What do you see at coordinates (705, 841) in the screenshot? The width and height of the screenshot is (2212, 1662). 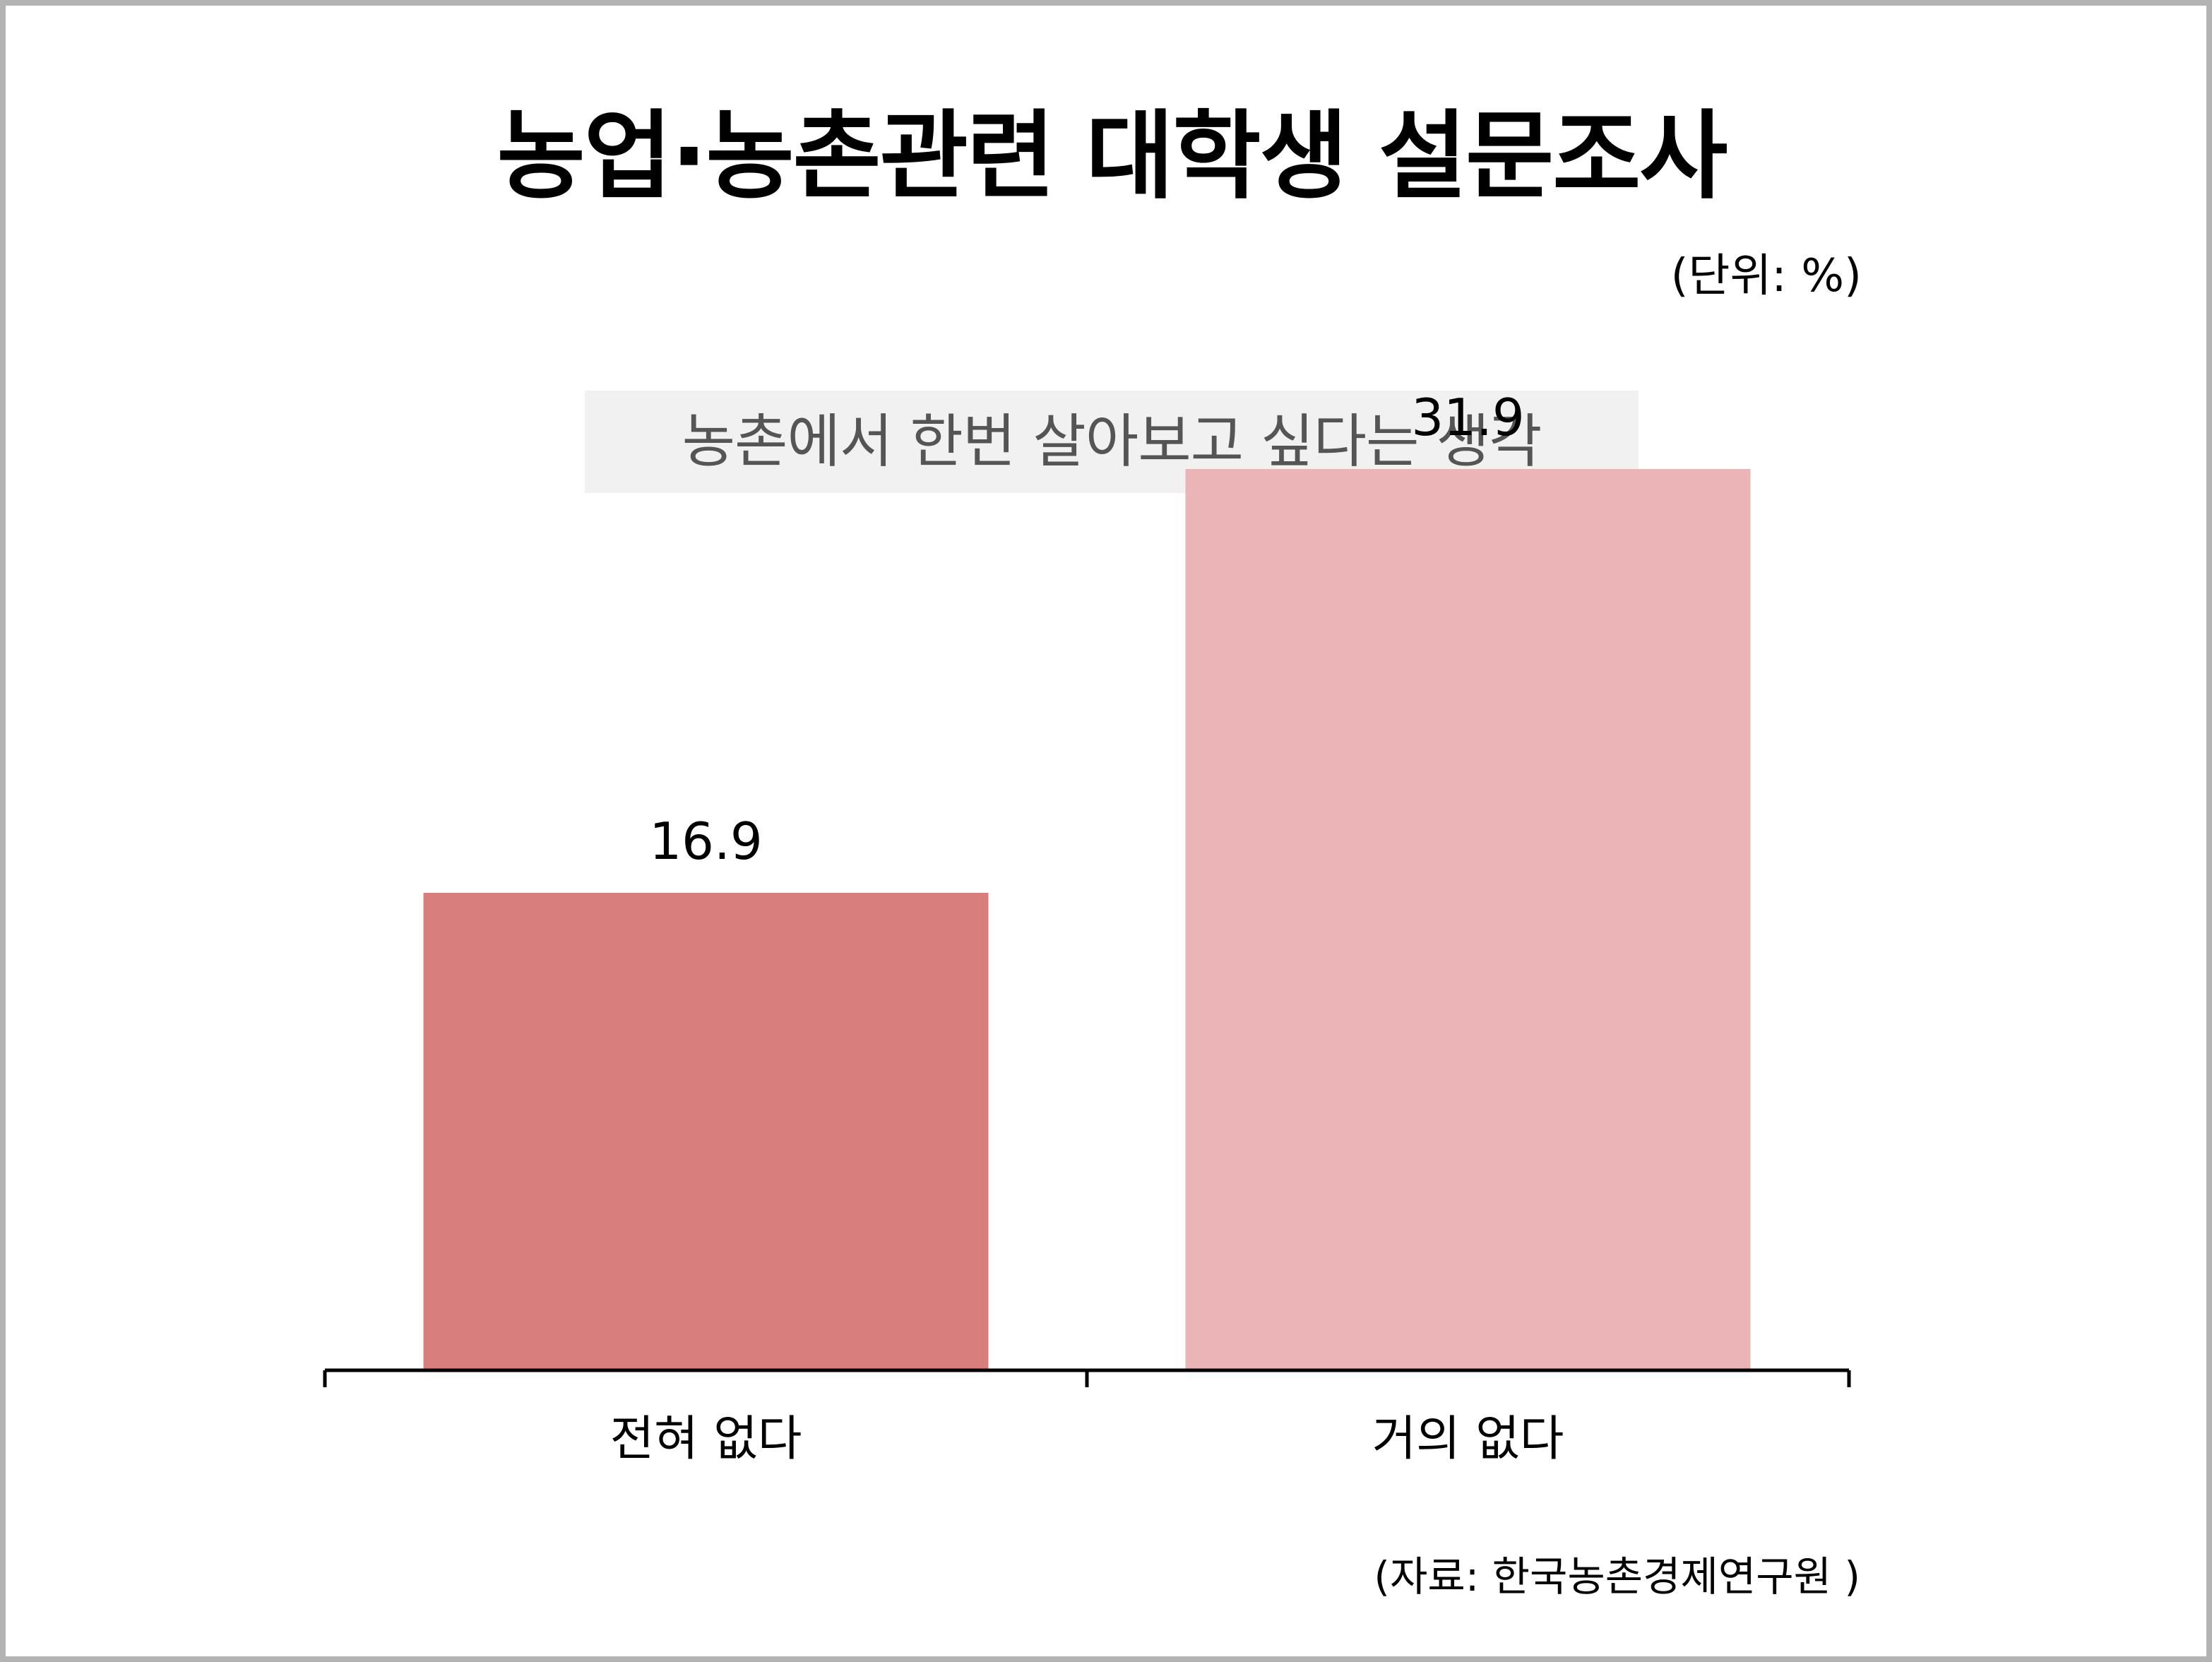 I see `bar-value-label-1: 16.9` at bounding box center [705, 841].